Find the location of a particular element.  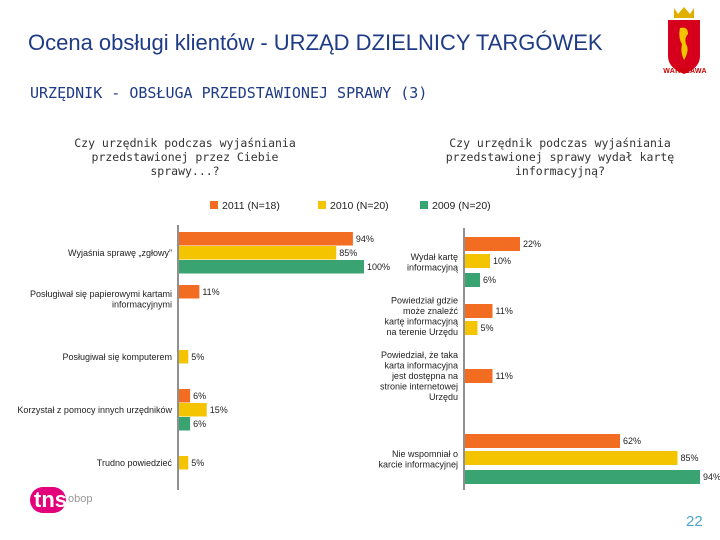

chart-2-data-label-3-2: 94% is located at coordinates (711, 477).